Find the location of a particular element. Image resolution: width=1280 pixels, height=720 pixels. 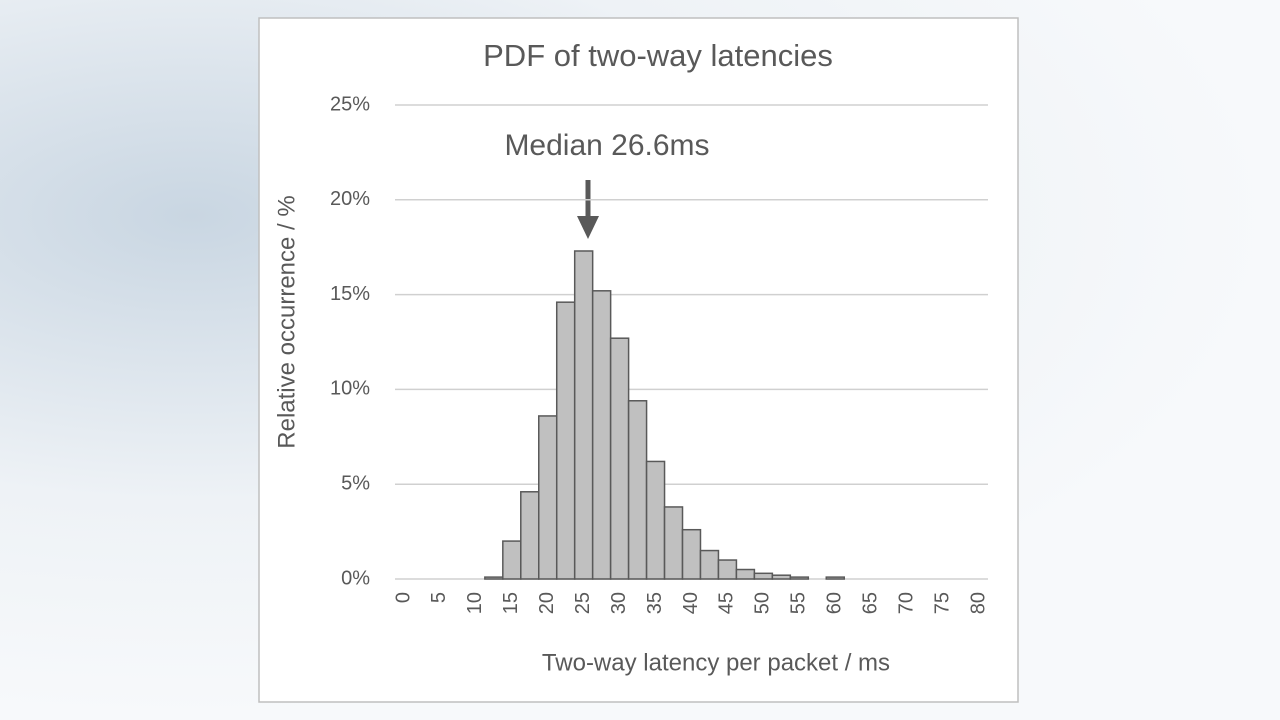

x-tick-label: 60 is located at coordinates (835, 603).